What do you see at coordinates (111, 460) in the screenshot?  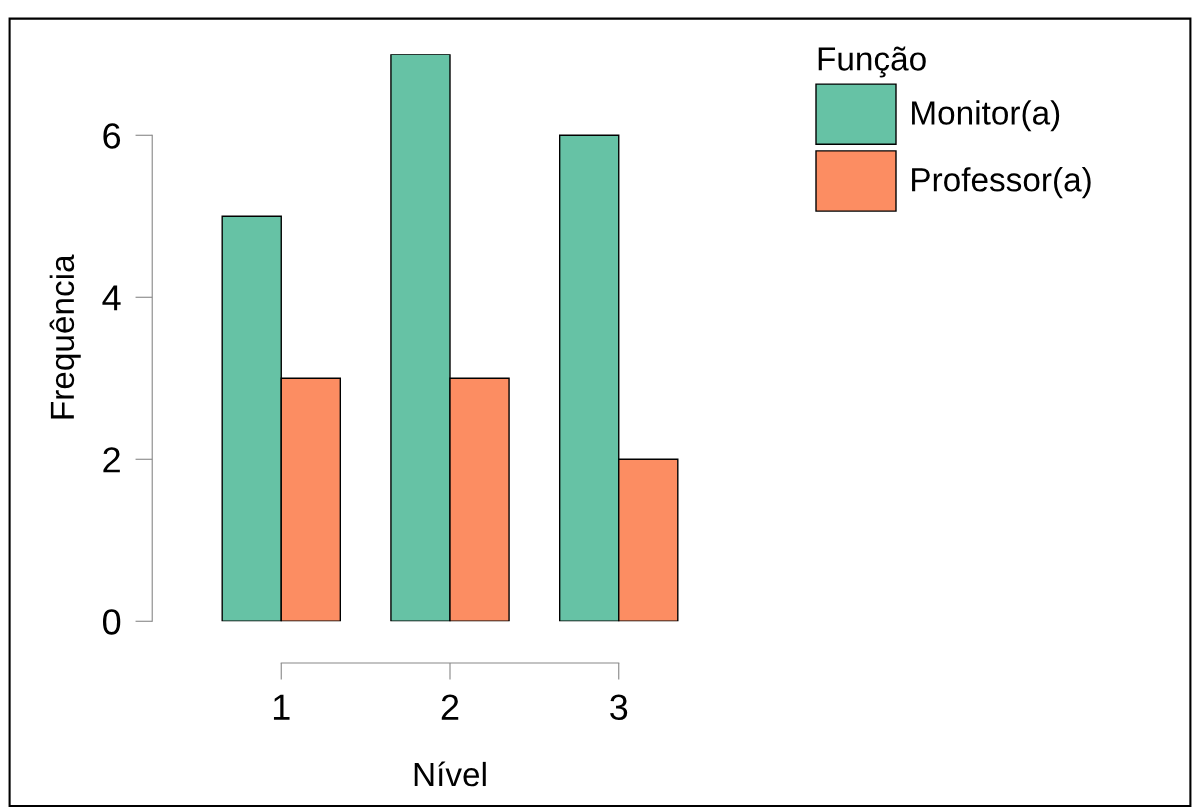 I see `y-tick-label: 2` at bounding box center [111, 460].